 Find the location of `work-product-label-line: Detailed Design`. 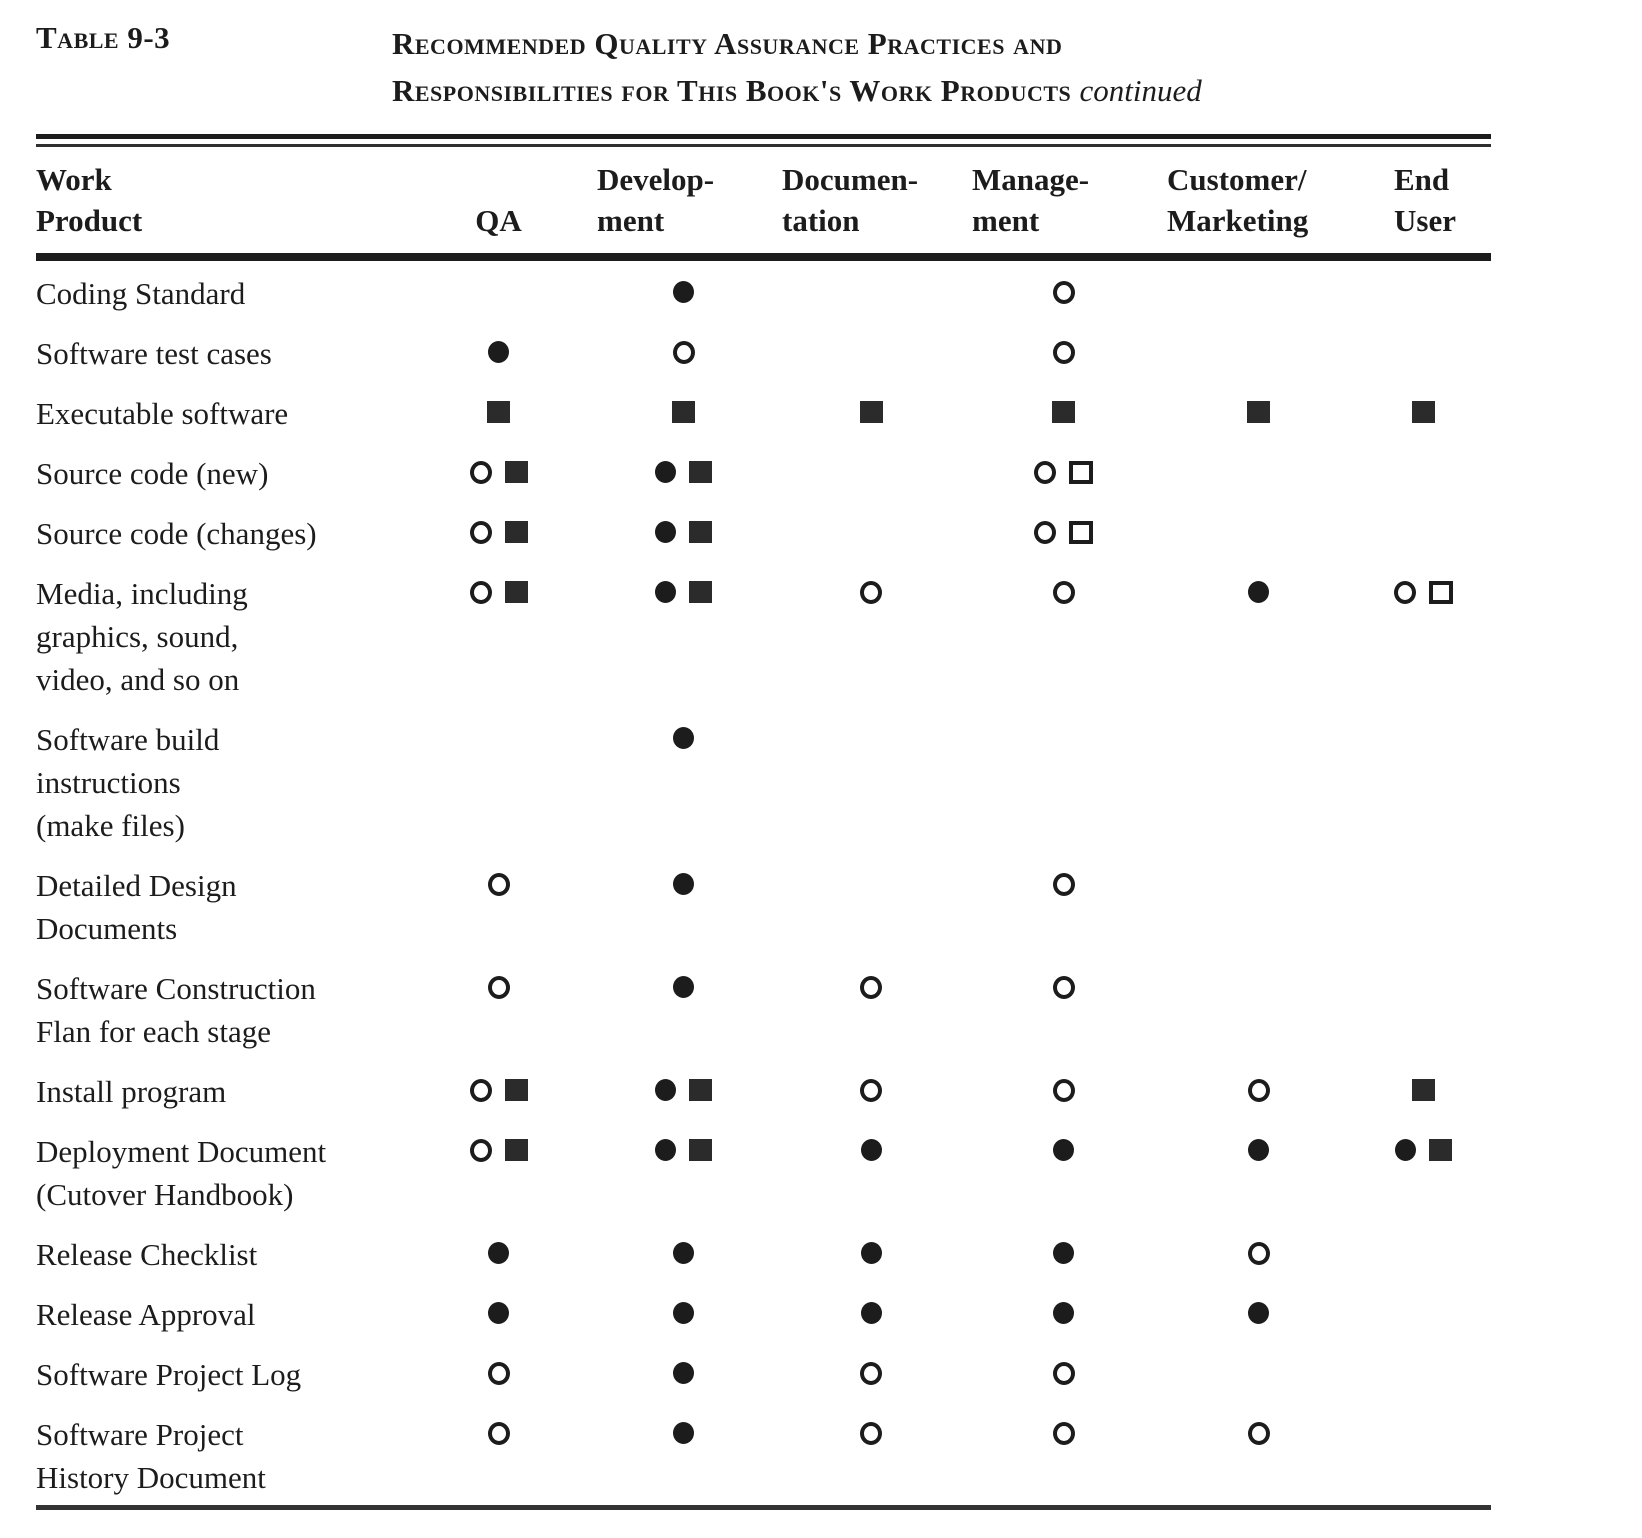

work-product-label-line: Detailed Design is located at coordinates (136, 885).